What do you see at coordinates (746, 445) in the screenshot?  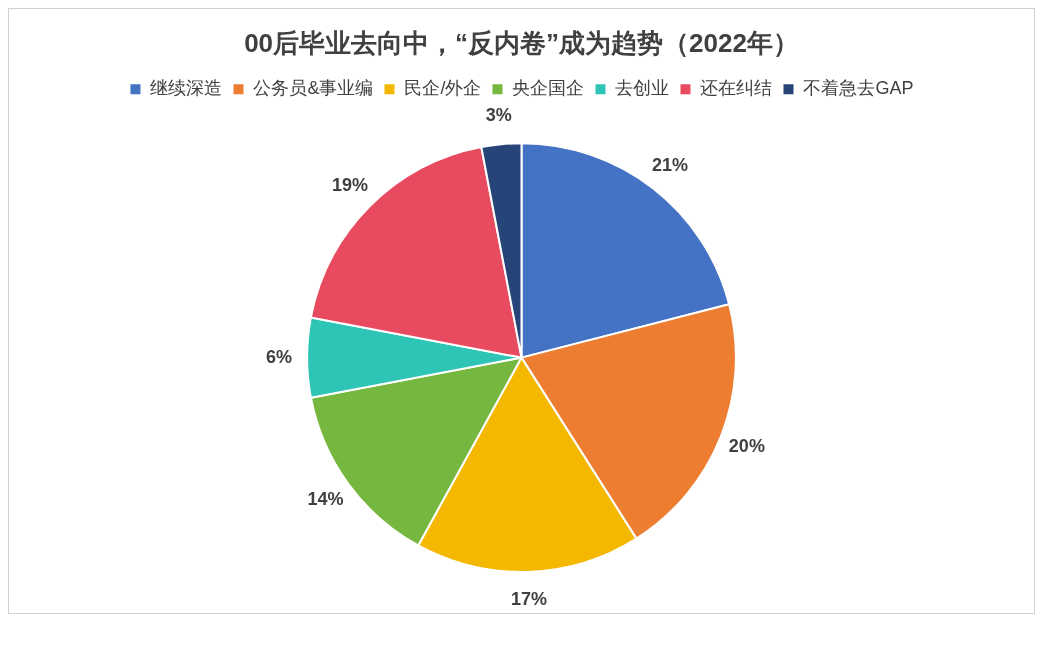 I see `data-label: 20%` at bounding box center [746, 445].